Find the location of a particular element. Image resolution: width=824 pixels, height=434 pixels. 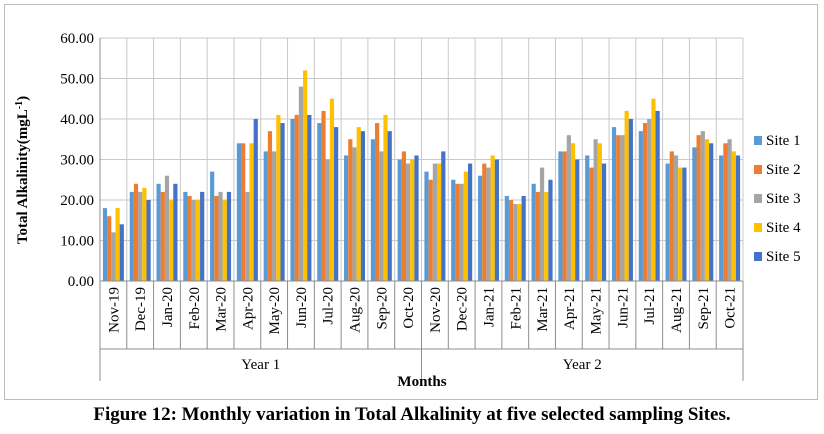

x-tick-label: Sep-20 is located at coordinates (382, 308).